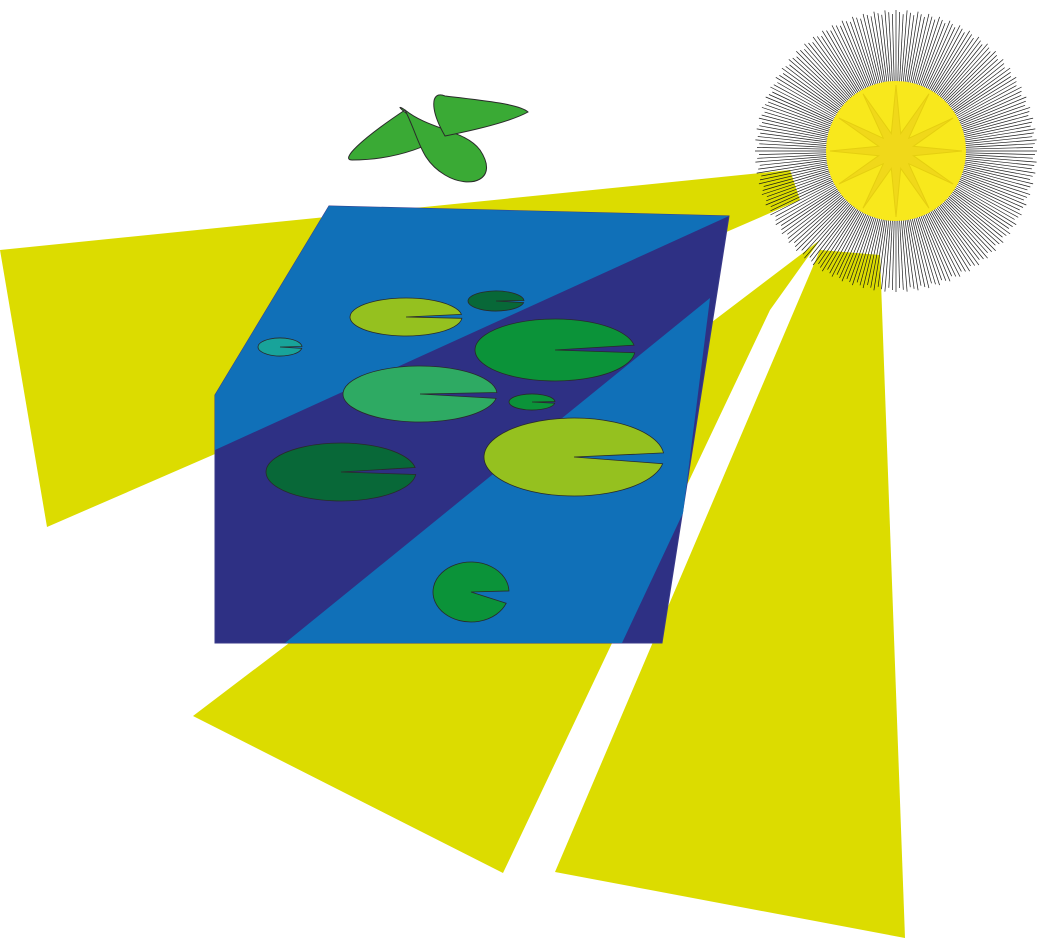 This screenshot has height=941, width=1037. Describe the element at coordinates (574, 457) in the screenshot. I see `lily-pad-lime-right` at that location.